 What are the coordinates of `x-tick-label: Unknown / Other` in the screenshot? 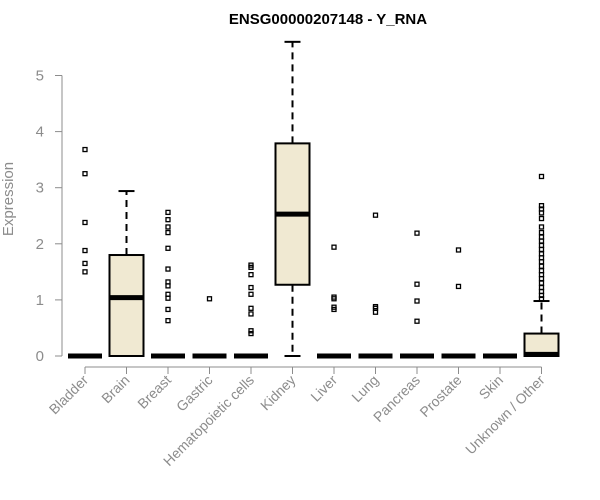 It's located at (505, 415).